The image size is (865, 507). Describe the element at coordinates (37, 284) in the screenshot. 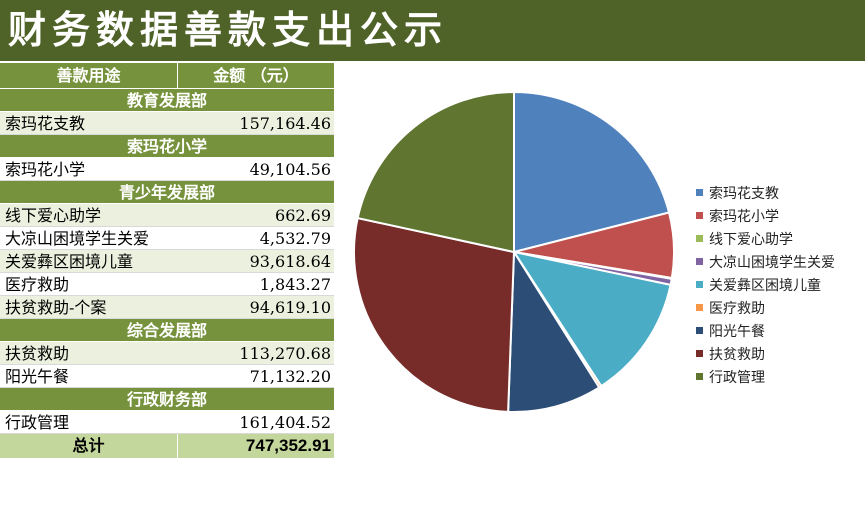

I see `row-label: 医疗救助` at that location.